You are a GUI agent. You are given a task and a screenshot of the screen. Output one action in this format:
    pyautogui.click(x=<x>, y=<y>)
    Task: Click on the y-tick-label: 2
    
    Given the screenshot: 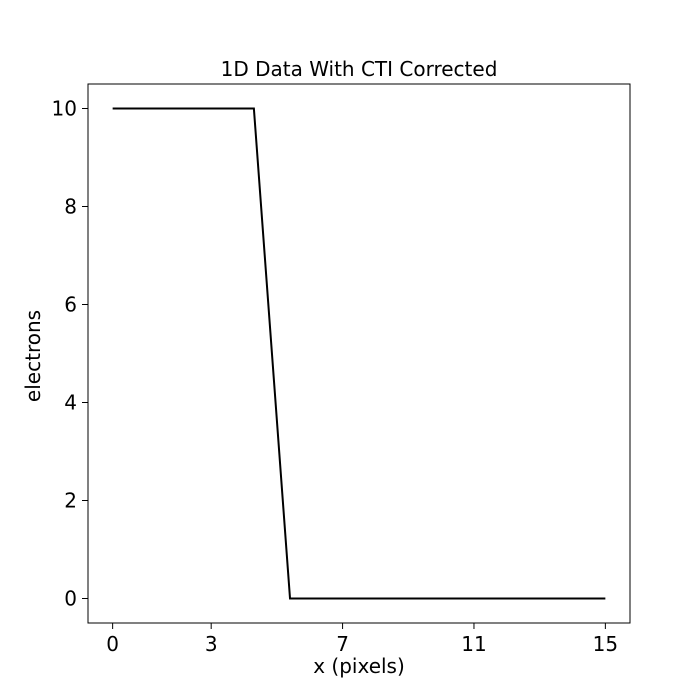 What is the action you would take?
    pyautogui.click(x=70, y=501)
    